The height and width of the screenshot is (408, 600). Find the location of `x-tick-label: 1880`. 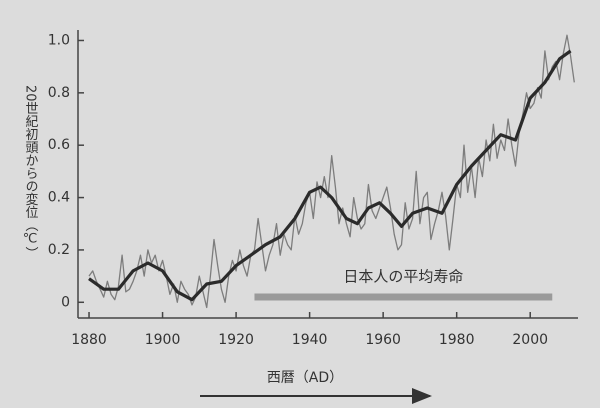

x-tick-label: 1880 is located at coordinates (89, 340).